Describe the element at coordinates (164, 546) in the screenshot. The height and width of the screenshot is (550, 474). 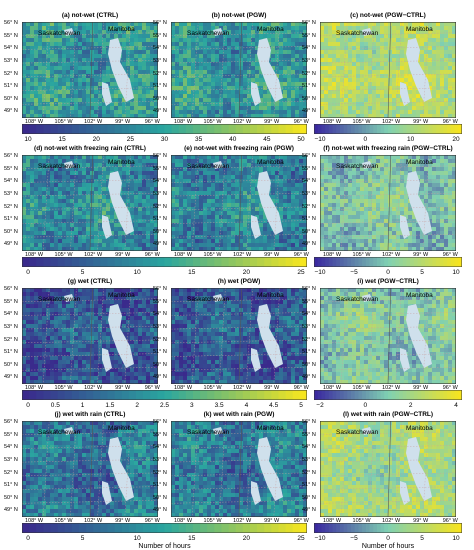
I see `colorbar-title: Number of hours` at that location.